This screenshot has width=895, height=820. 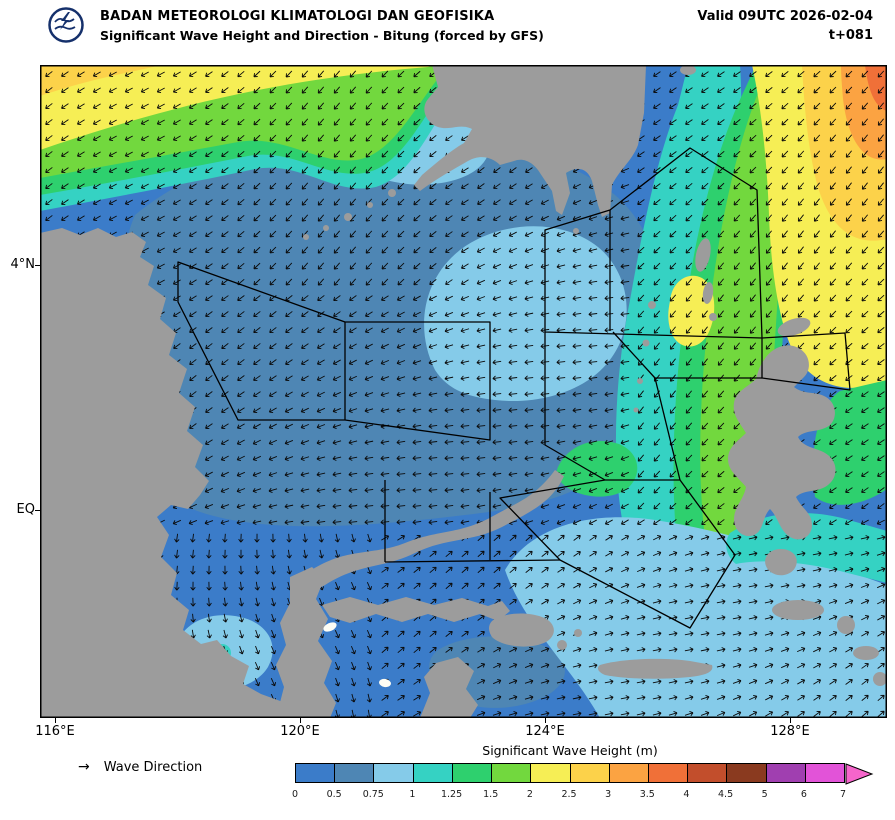 I want to click on colorbar-tick-labels: 0 0.5 0.75 1 1.25 1.5 2 2.5 3 3.5 4 4.5 5 6 7, so click(x=583, y=797).